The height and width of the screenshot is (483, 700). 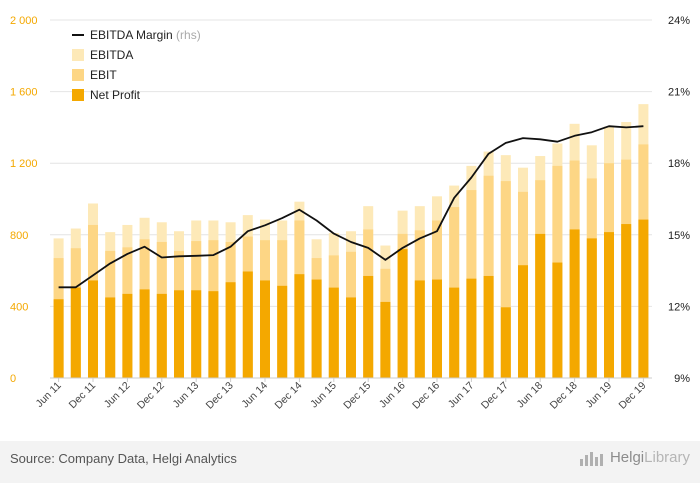 What do you see at coordinates (19, 236) in the screenshot?
I see `y-left-tick-label: 800` at bounding box center [19, 236].